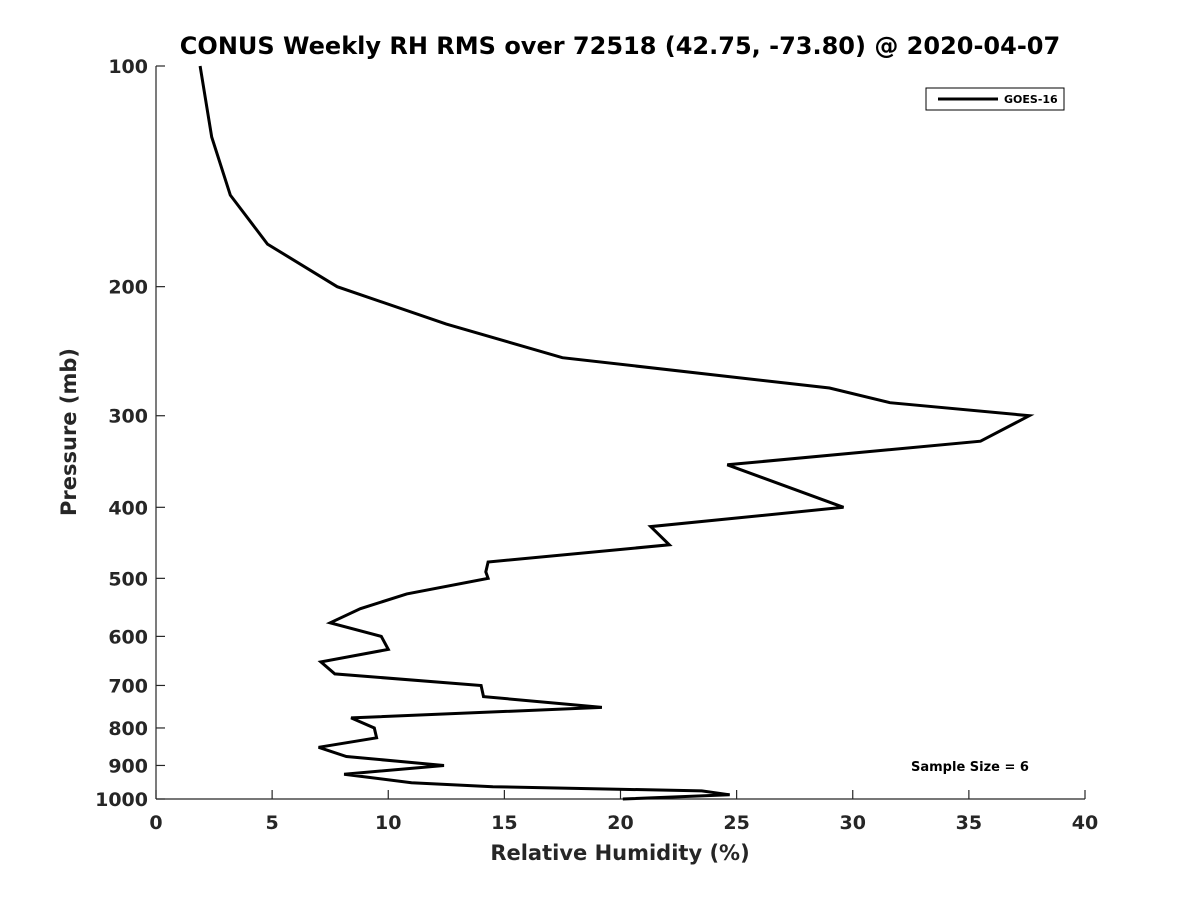 The image size is (1200, 900). I want to click on x-tick-label-20: 20, so click(620, 823).